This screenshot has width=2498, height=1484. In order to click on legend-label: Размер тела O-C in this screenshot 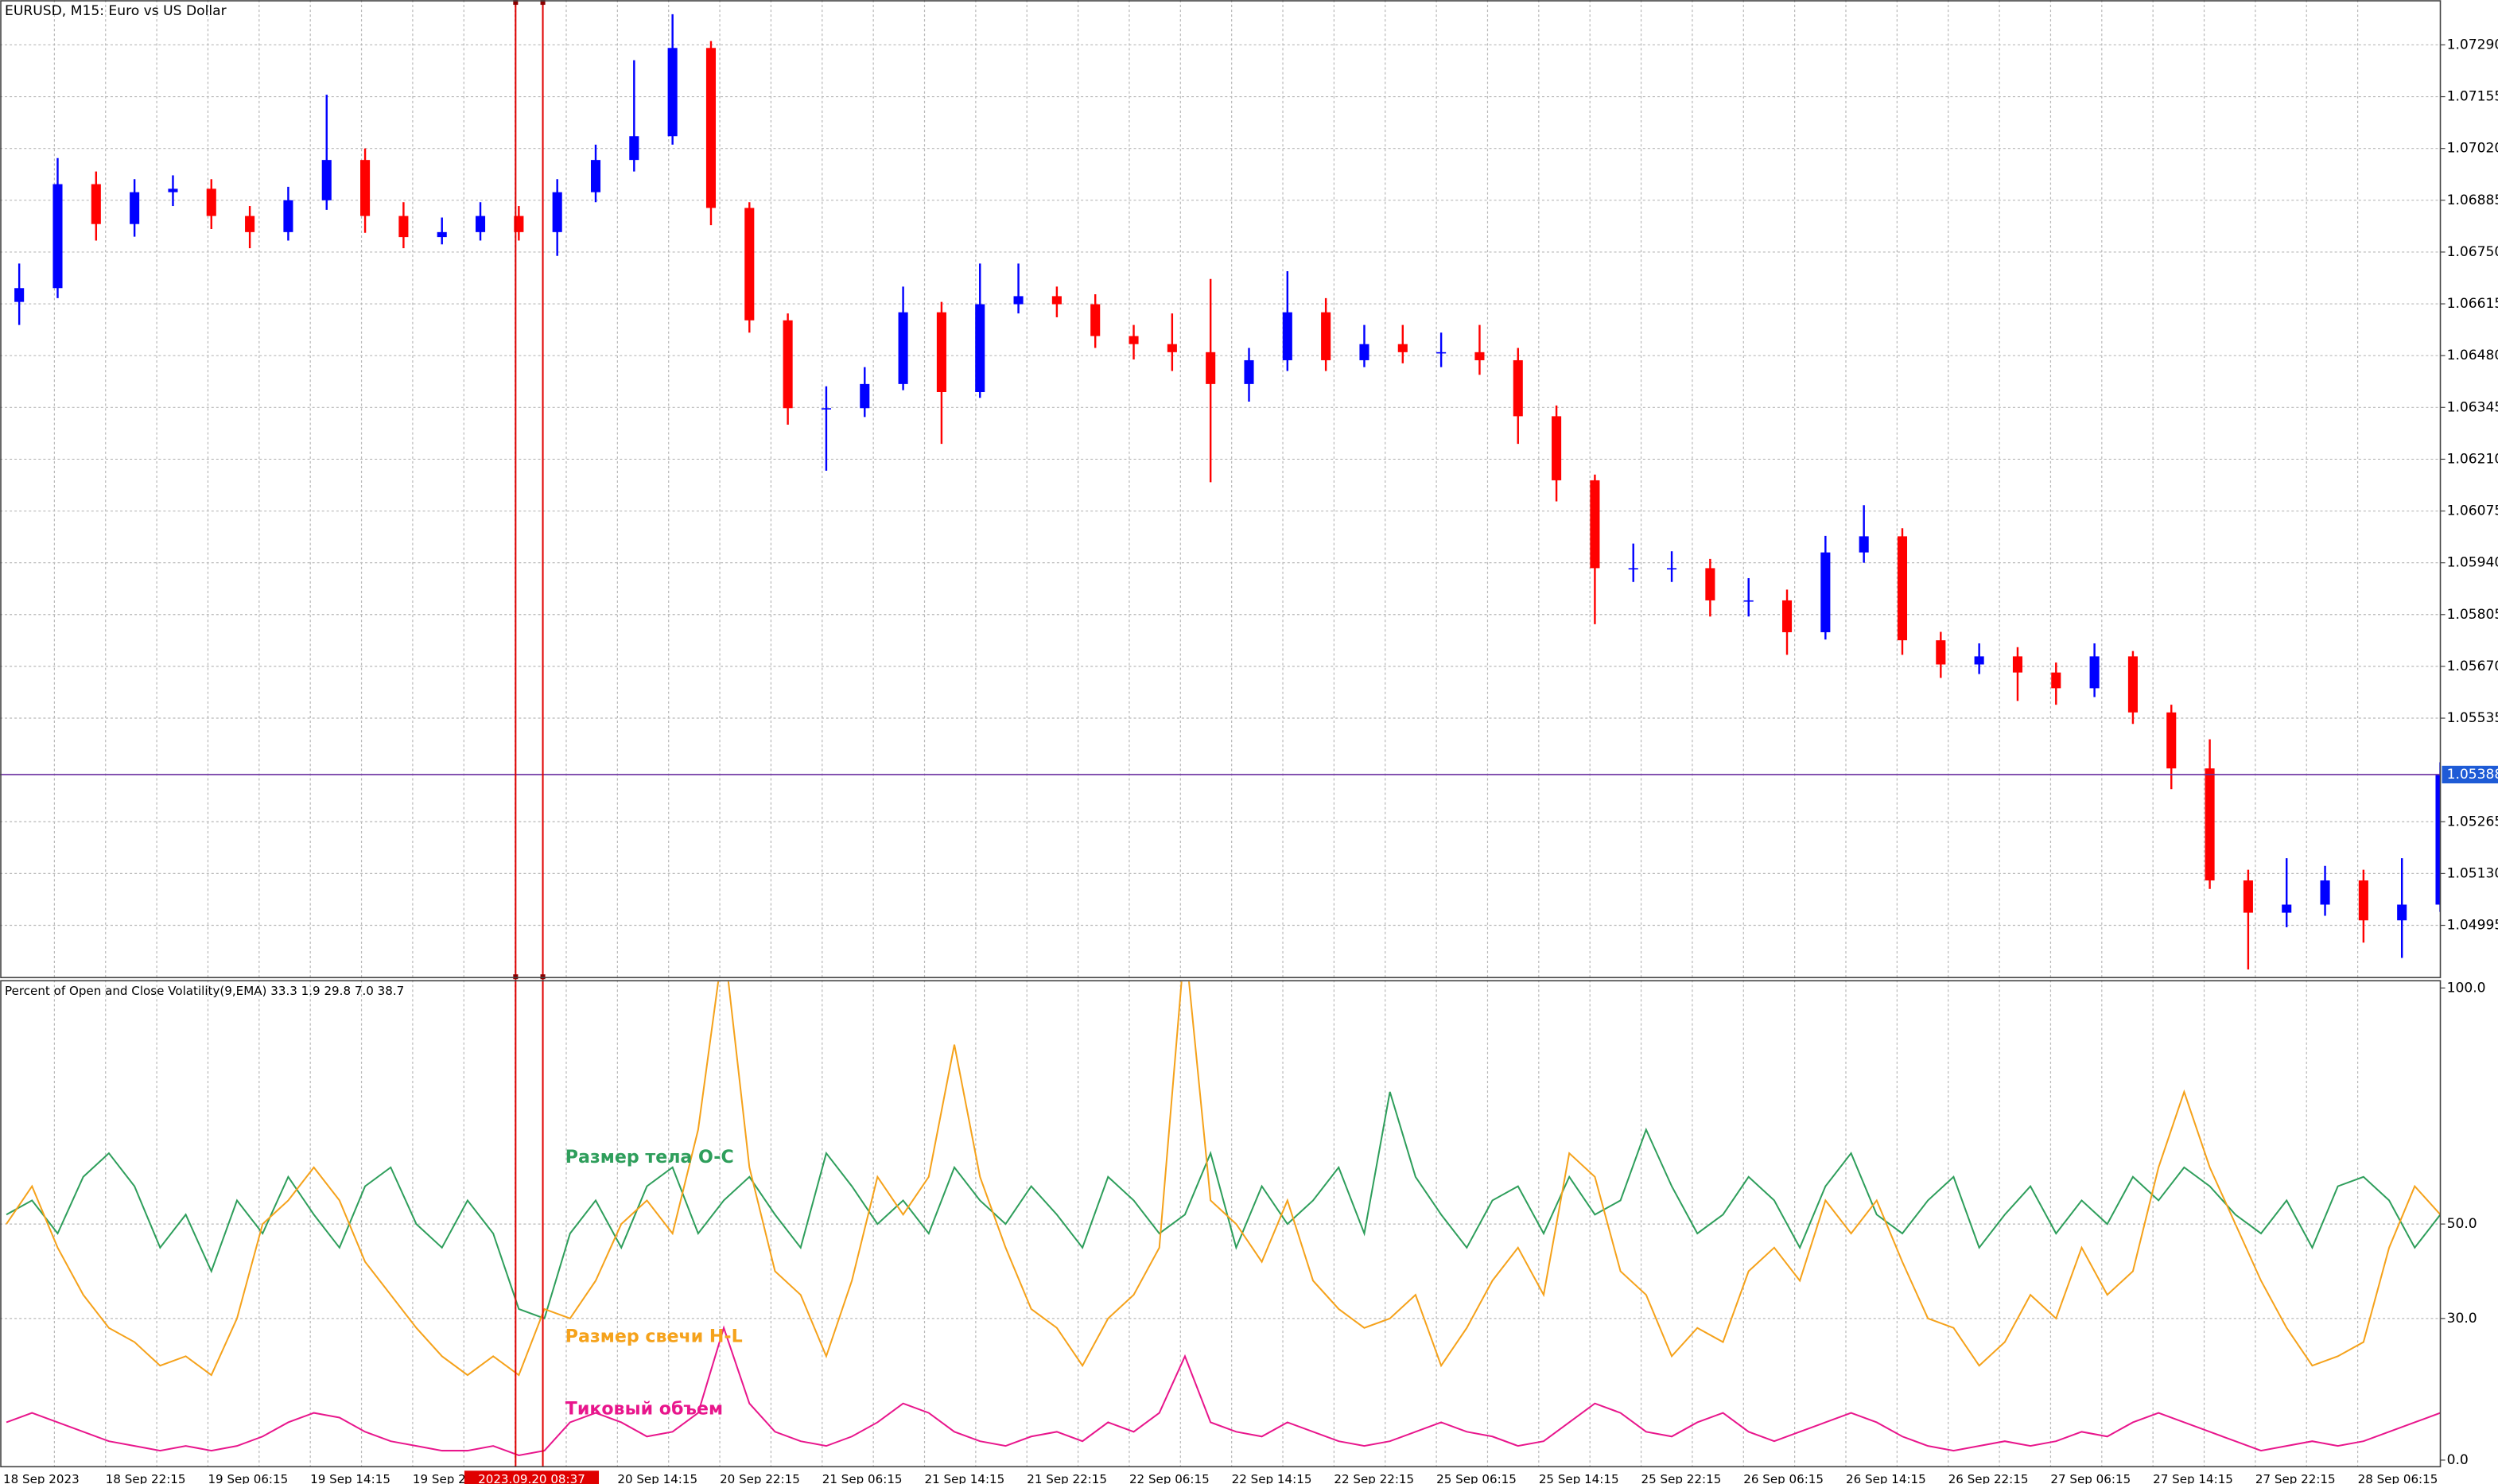, I will do `click(649, 1157)`.